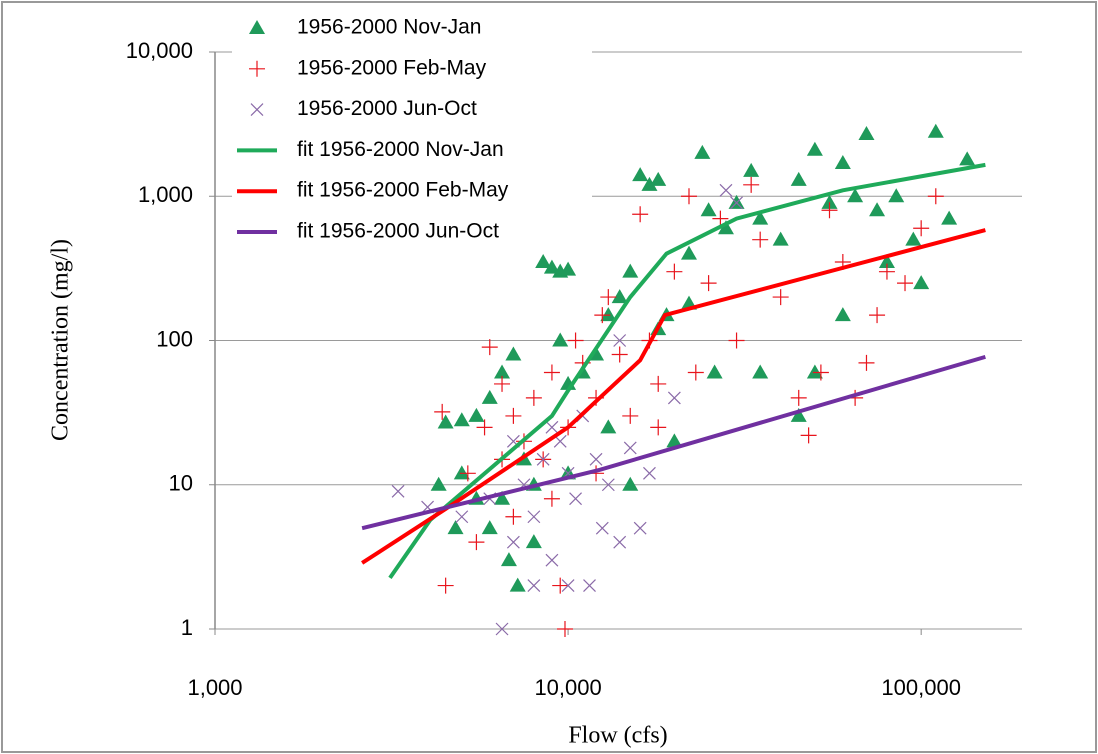  I want to click on x-tick-label: 1,000, so click(214, 687).